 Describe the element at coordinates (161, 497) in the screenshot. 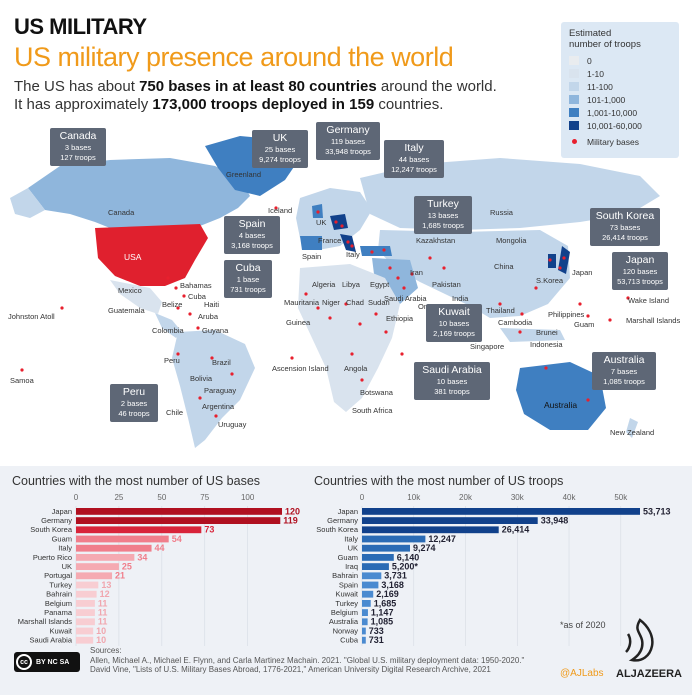

I see `x-tick-label: 50` at that location.